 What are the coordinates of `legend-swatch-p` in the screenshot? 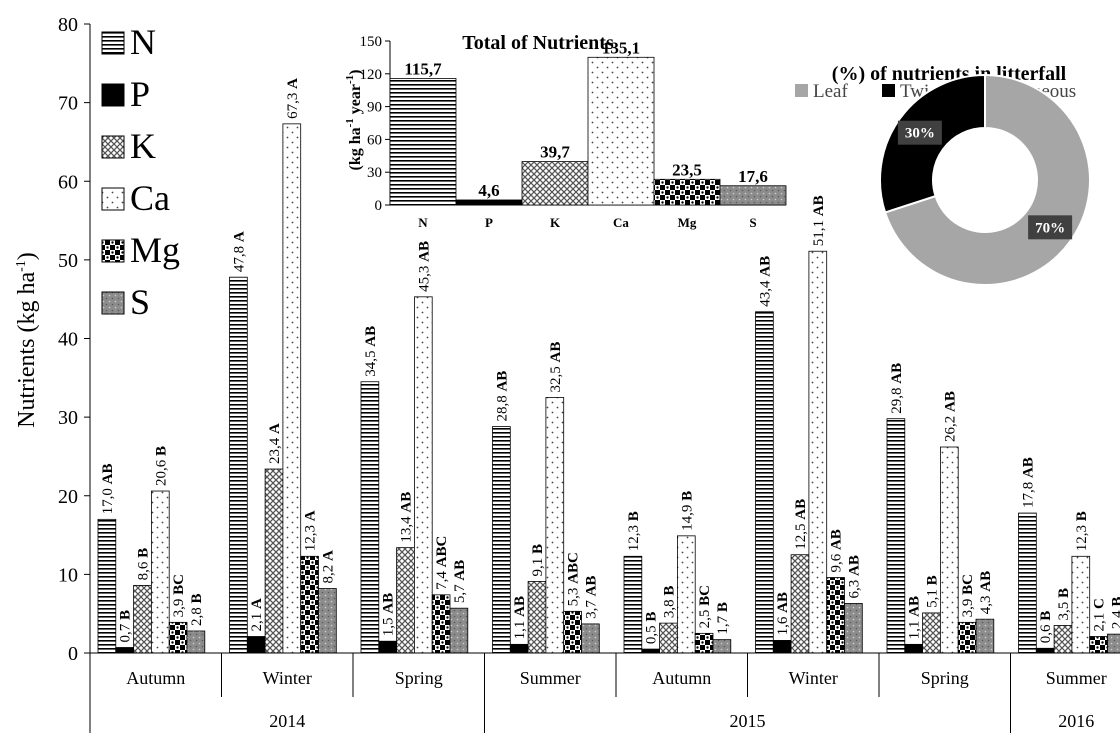 It's located at (113, 95).